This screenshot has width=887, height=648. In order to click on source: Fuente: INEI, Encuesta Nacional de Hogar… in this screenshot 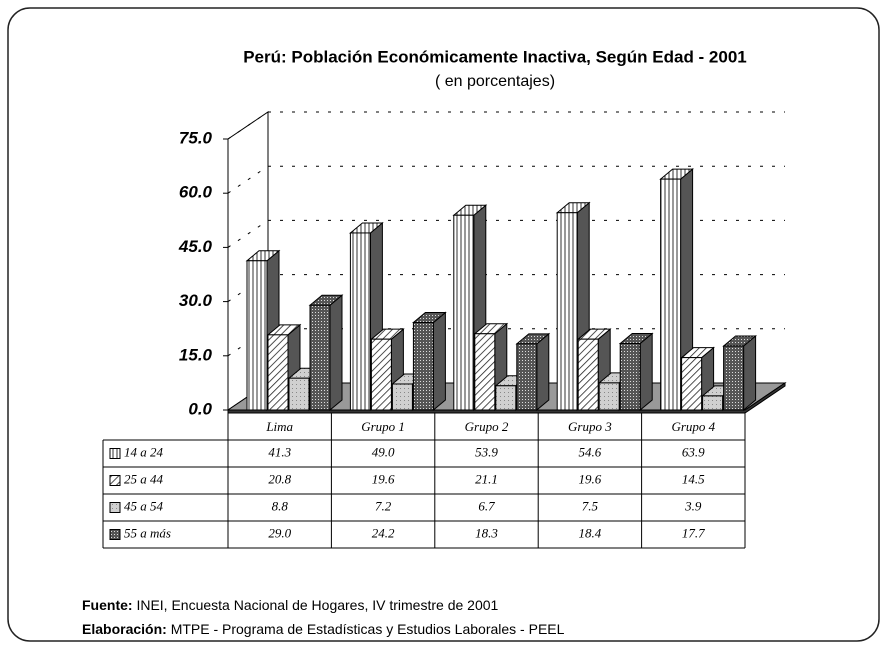, I will do `click(290, 605)`.